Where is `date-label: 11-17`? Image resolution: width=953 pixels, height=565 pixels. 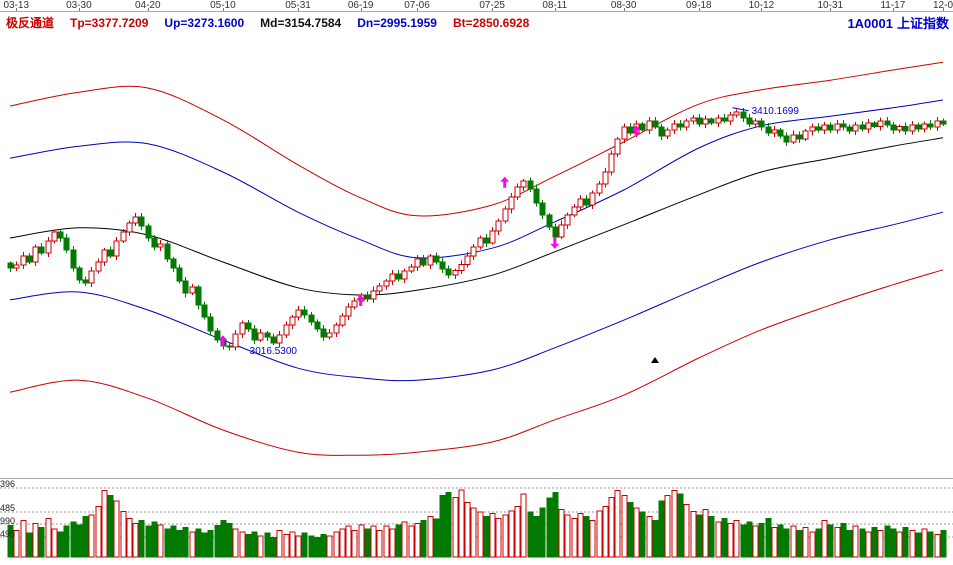 date-label: 11-17 is located at coordinates (893, 5).